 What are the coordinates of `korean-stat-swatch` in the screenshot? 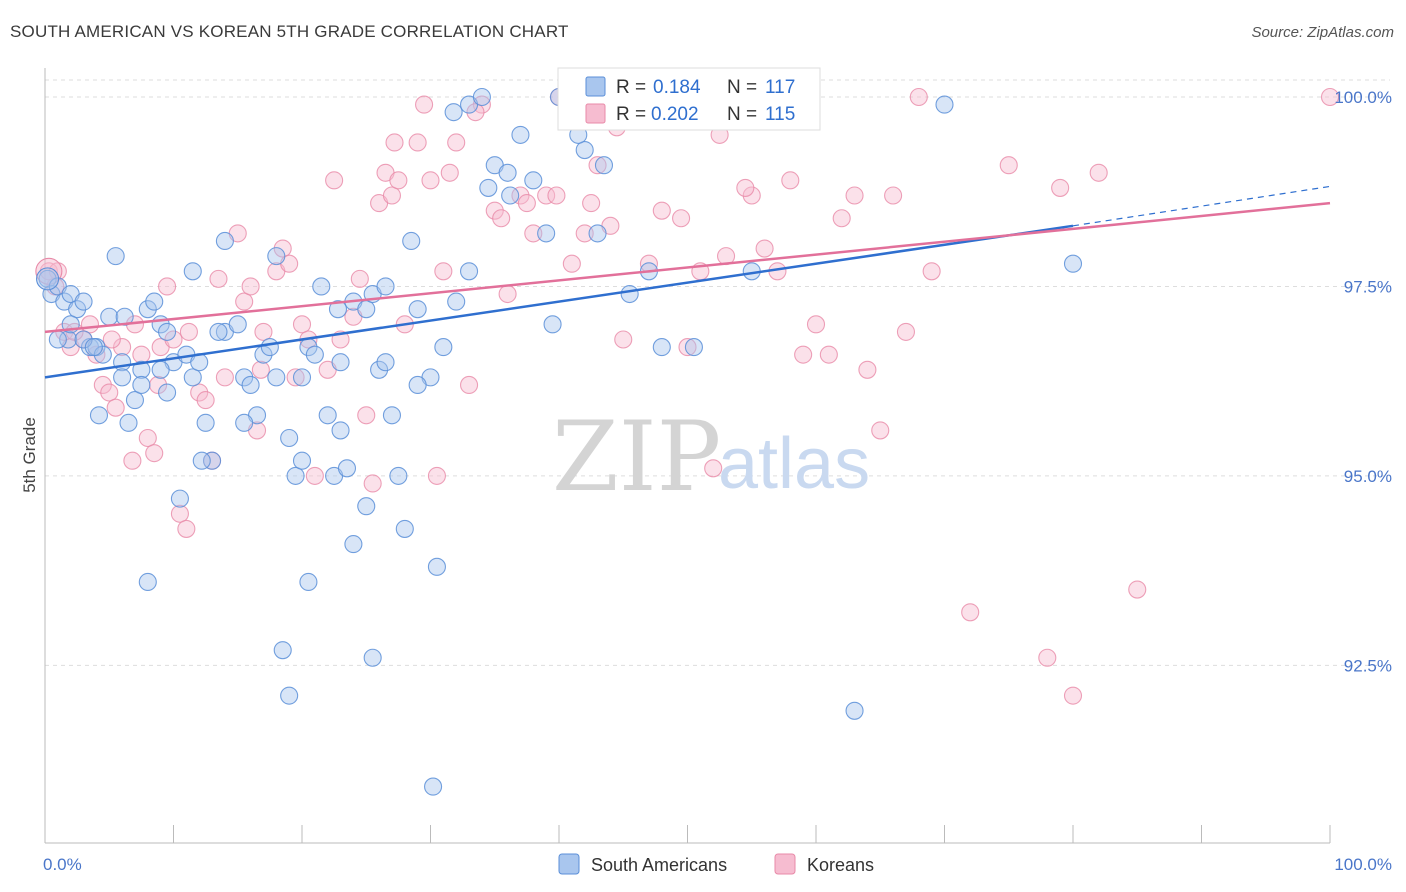 It's located at (595, 113).